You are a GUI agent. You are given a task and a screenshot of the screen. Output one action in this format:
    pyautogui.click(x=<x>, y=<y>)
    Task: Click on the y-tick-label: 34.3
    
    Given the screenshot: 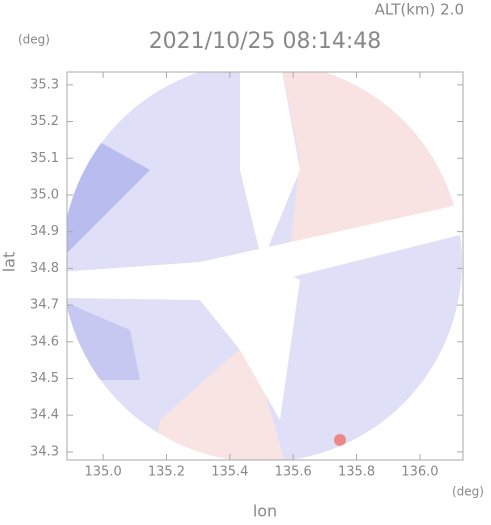 What is the action you would take?
    pyautogui.click(x=44, y=451)
    